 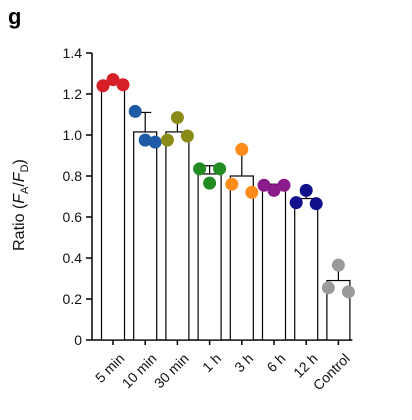 I want to click on x-tick-label: 3 h, so click(x=243, y=362).